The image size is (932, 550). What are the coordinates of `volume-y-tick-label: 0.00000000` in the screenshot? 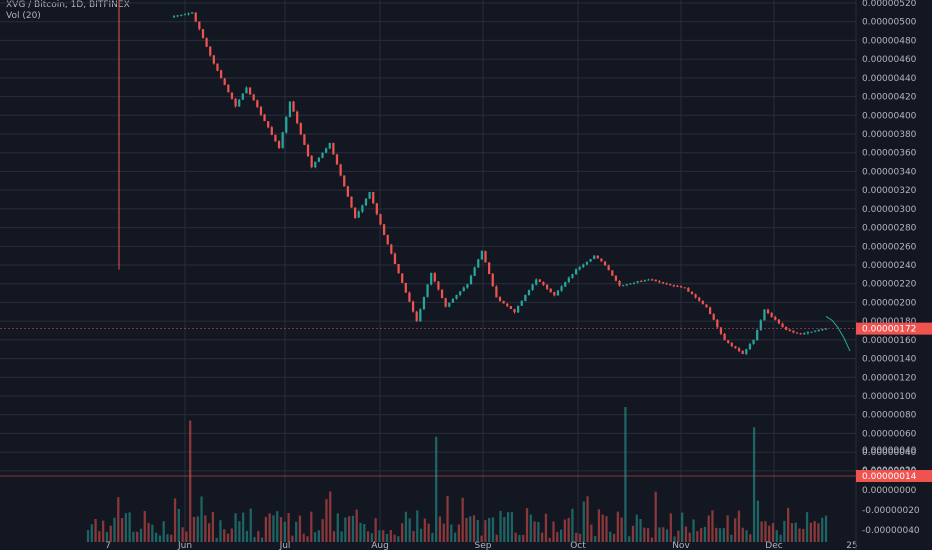 It's located at (889, 491).